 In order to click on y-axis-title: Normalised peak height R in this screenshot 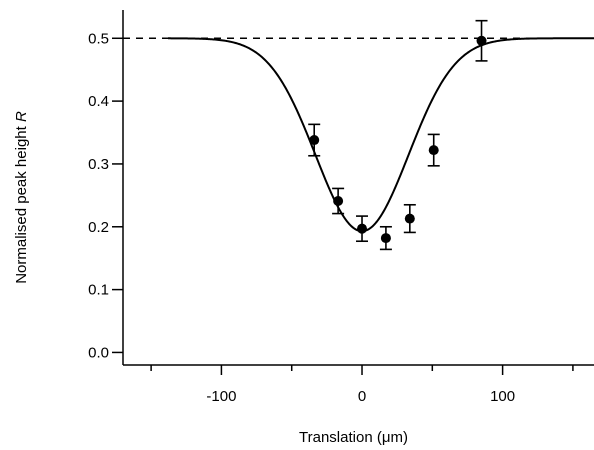, I will do `click(21, 197)`.